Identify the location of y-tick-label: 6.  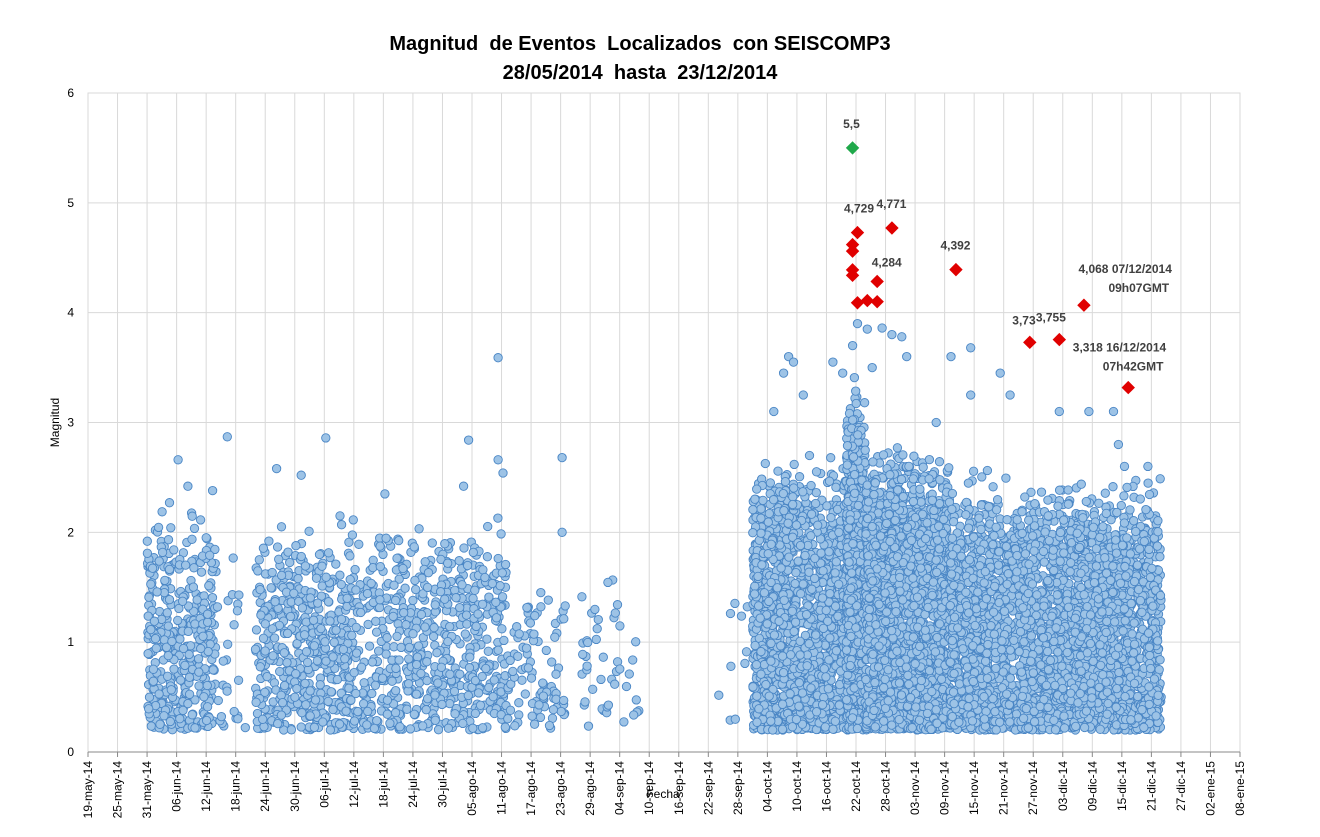
(70, 93).